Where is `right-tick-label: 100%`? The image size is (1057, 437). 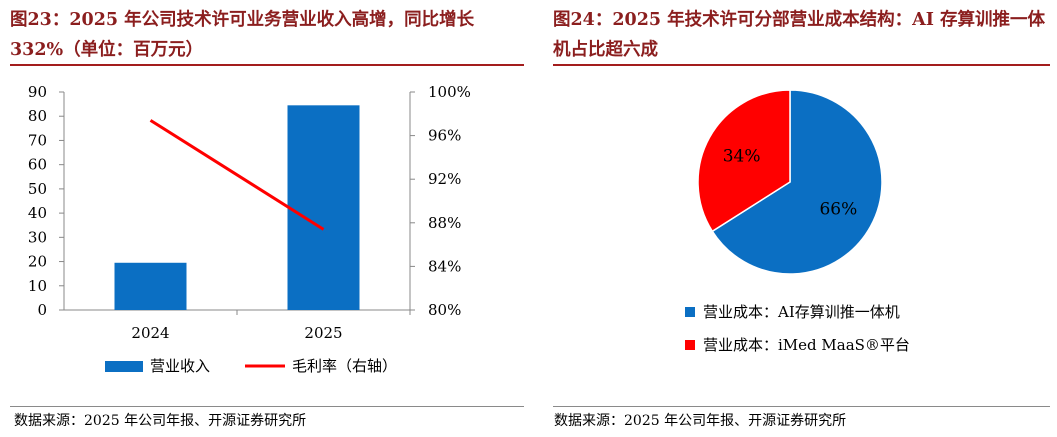
right-tick-label: 100% is located at coordinates (449, 92).